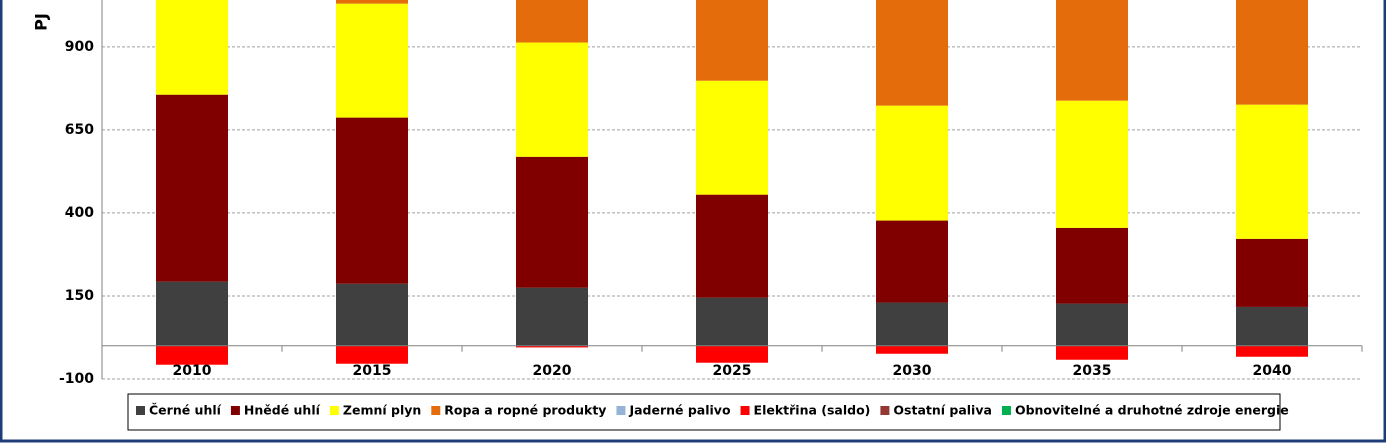  What do you see at coordinates (732, 371) in the screenshot?
I see `x-tick-label: 2025` at bounding box center [732, 371].